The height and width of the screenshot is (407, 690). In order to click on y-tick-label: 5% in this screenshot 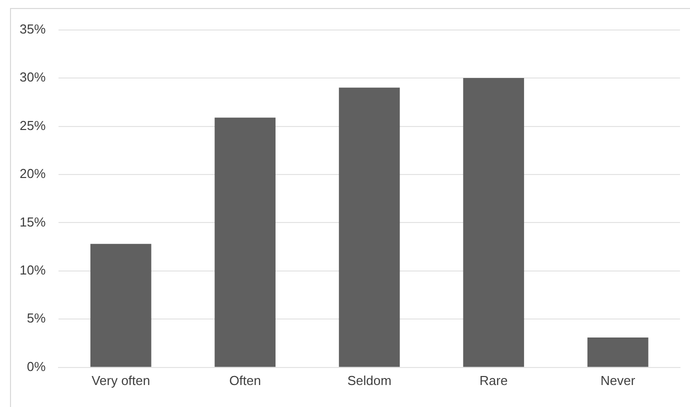, I will do `click(36, 318)`.